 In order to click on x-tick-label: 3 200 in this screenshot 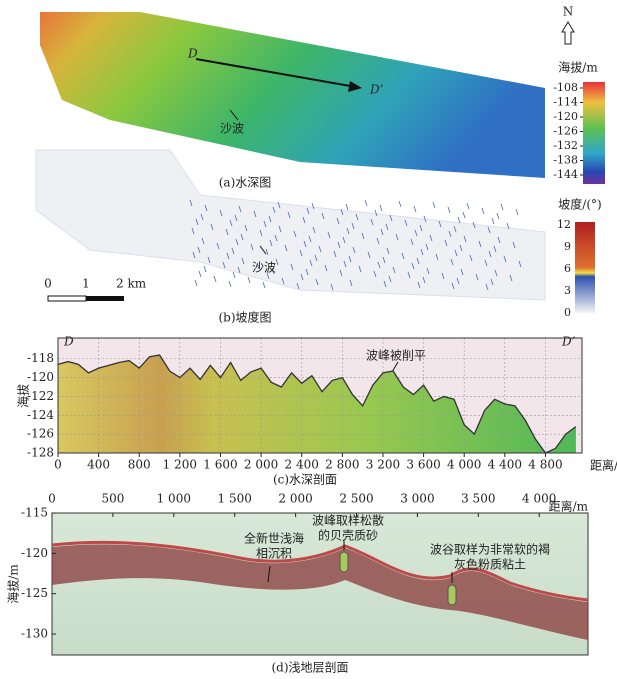, I will do `click(383, 465)`.